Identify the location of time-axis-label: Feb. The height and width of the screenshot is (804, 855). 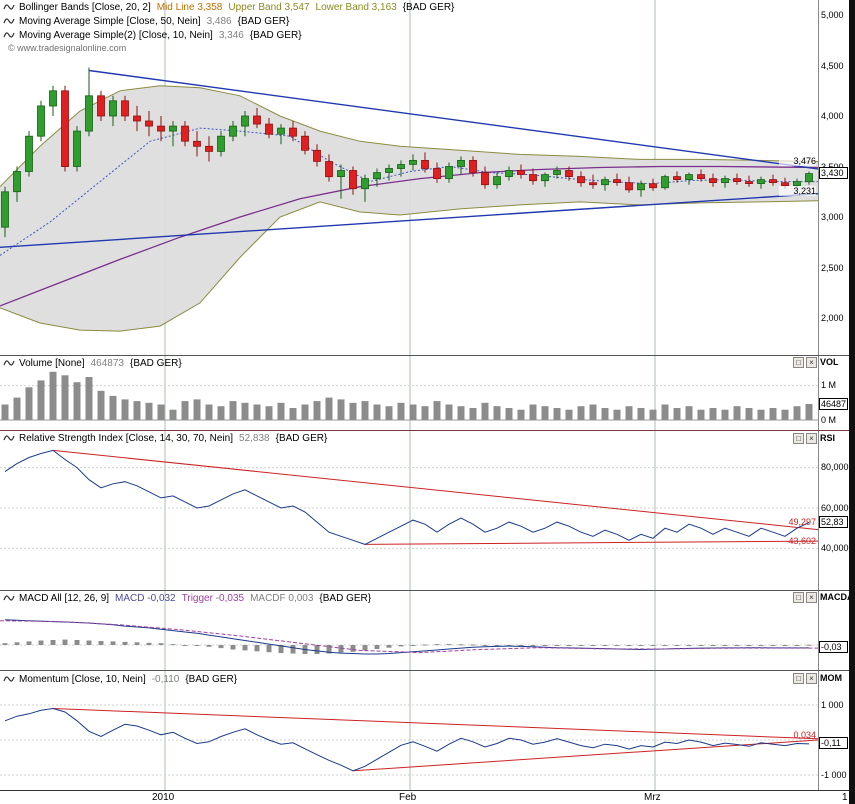
(408, 797).